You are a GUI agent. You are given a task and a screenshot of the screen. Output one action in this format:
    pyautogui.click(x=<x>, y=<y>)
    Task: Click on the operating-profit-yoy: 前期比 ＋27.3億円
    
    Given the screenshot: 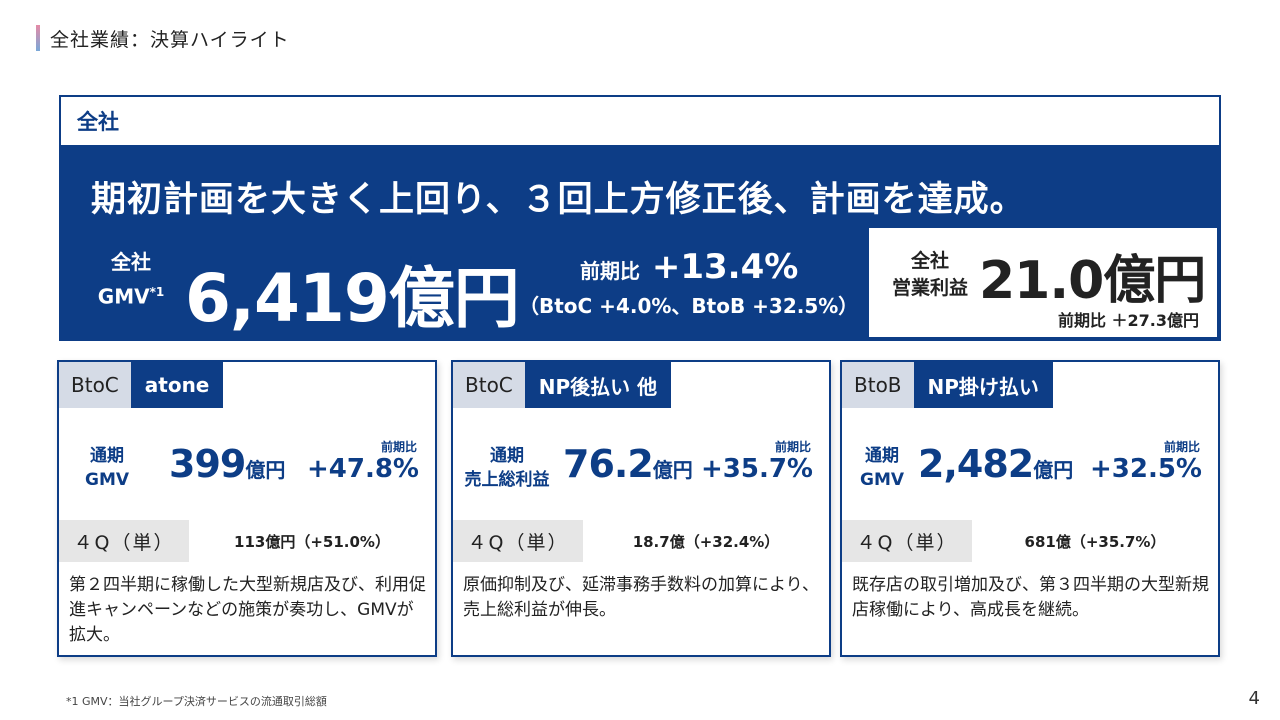 What is the action you would take?
    pyautogui.click(x=1128, y=320)
    